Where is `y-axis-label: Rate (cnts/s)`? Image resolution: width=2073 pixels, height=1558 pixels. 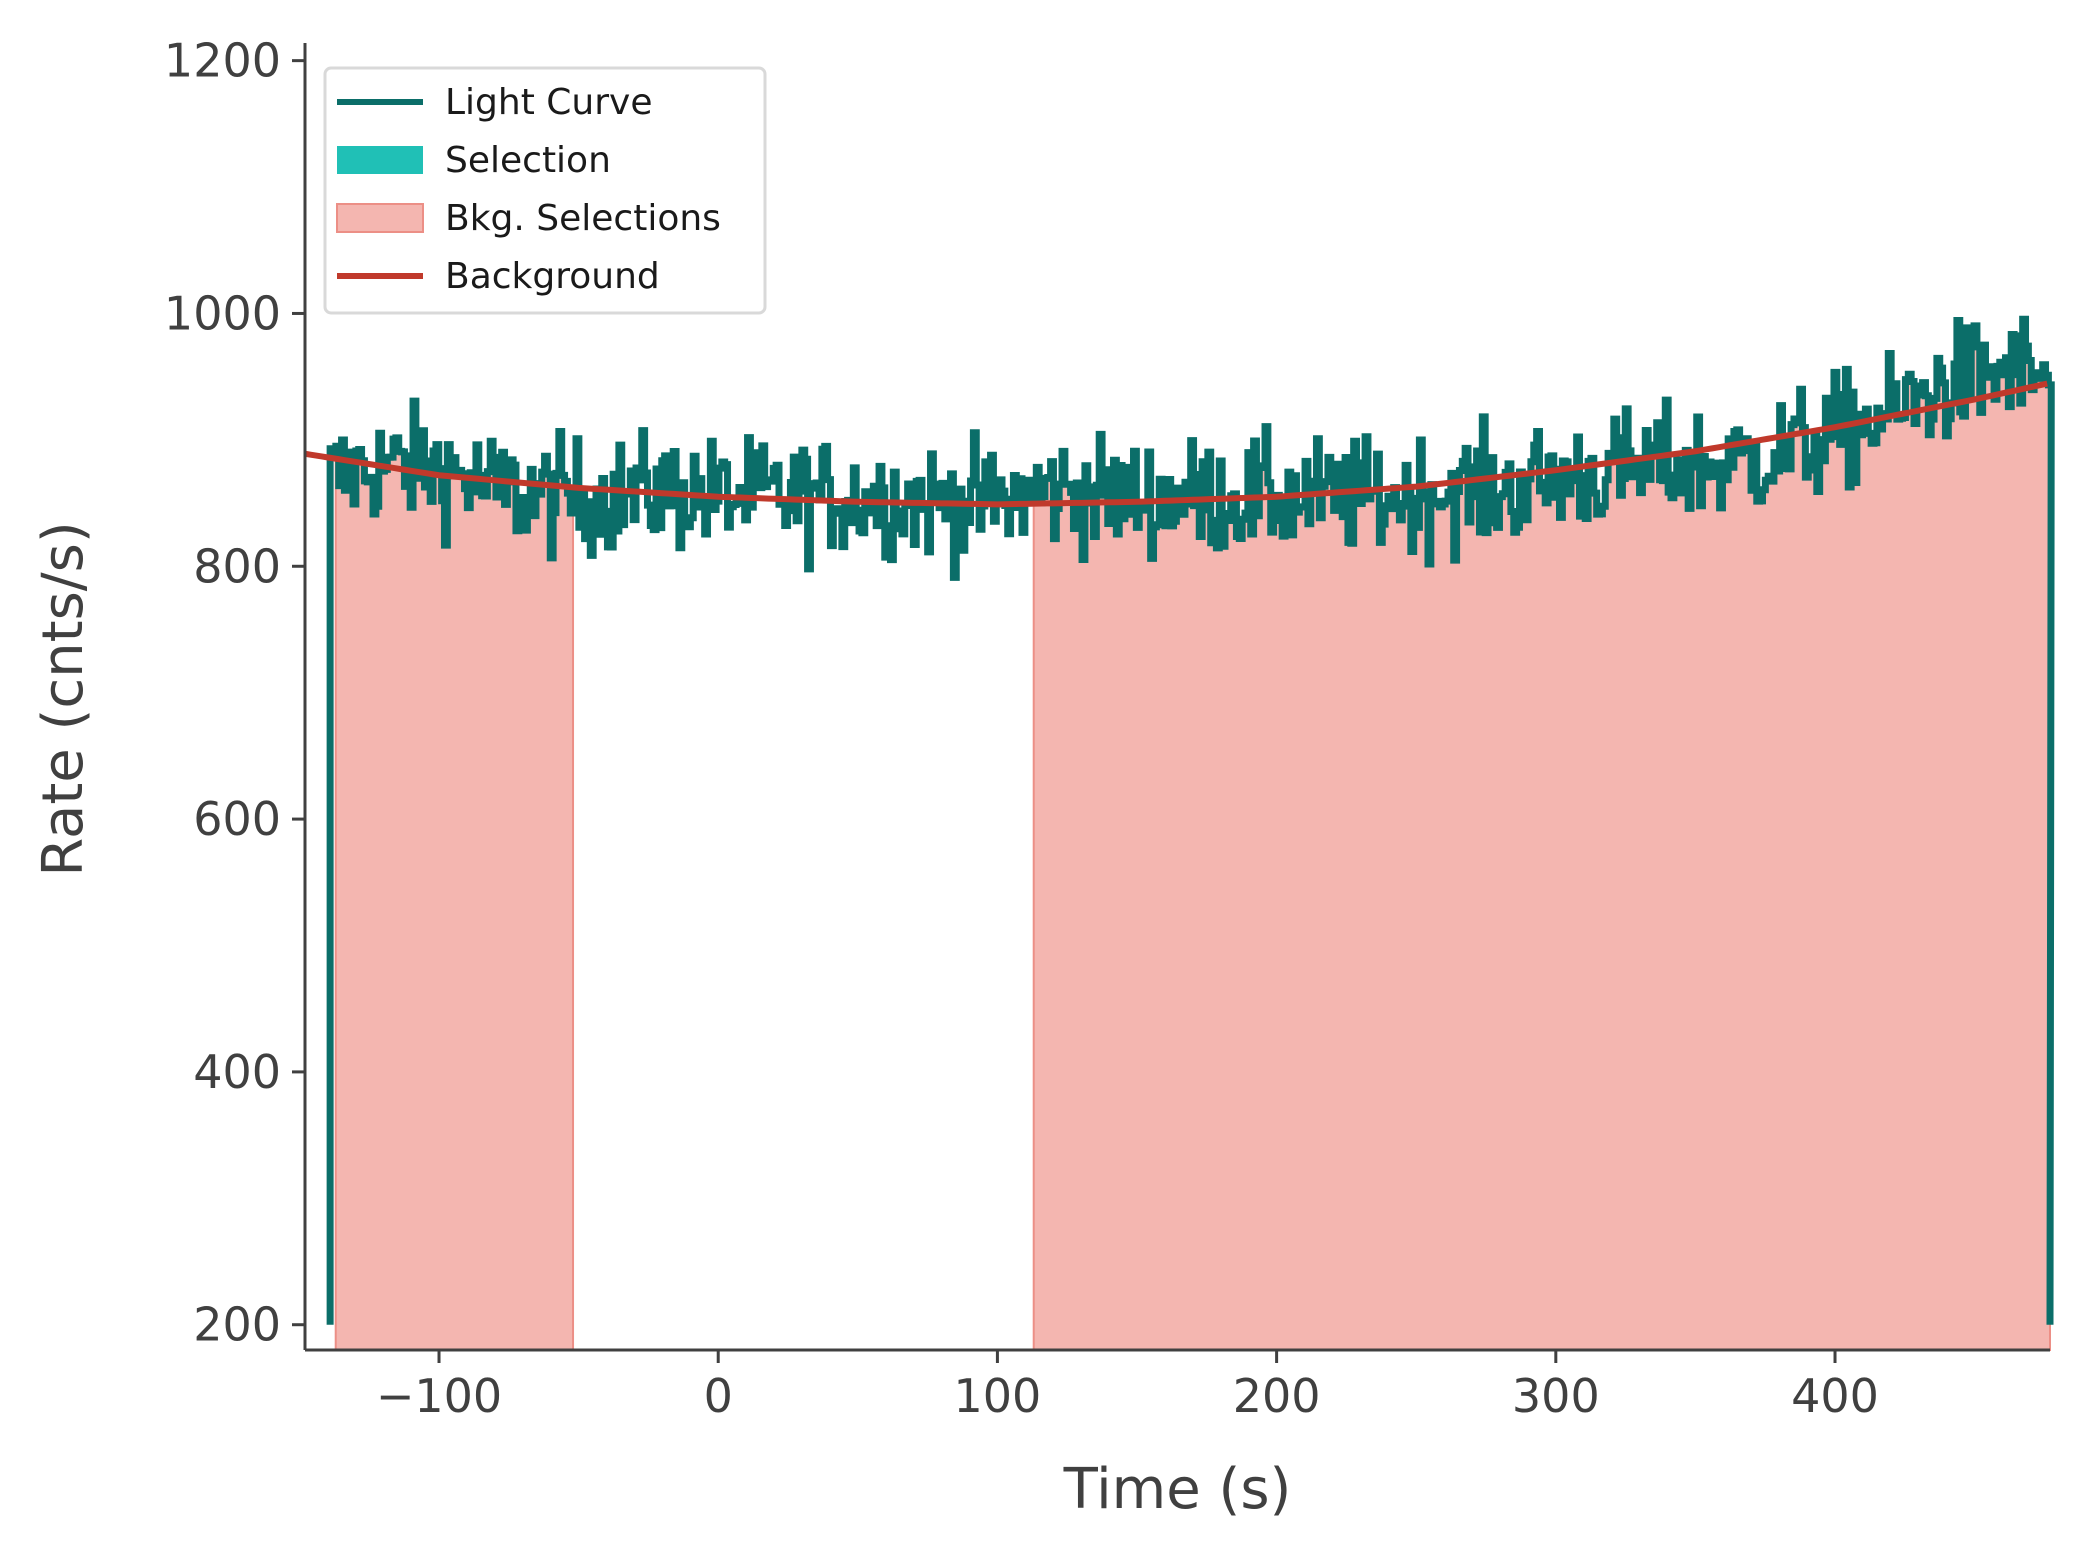
y-axis-label: Rate (cnts/s) is located at coordinates (63, 698).